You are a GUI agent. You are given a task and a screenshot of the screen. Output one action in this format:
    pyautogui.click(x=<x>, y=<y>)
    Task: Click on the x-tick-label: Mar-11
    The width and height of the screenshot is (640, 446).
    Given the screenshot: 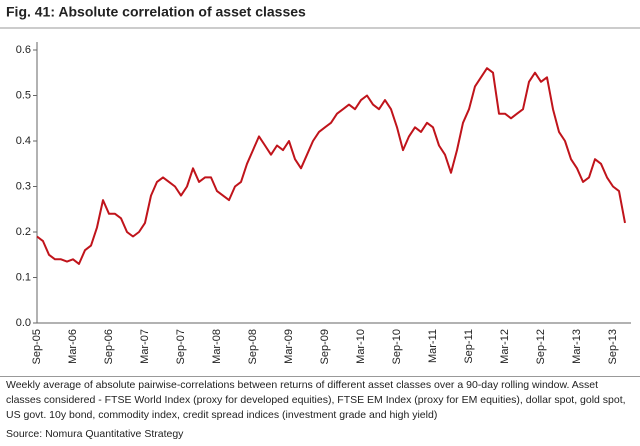 What is the action you would take?
    pyautogui.click(x=433, y=346)
    